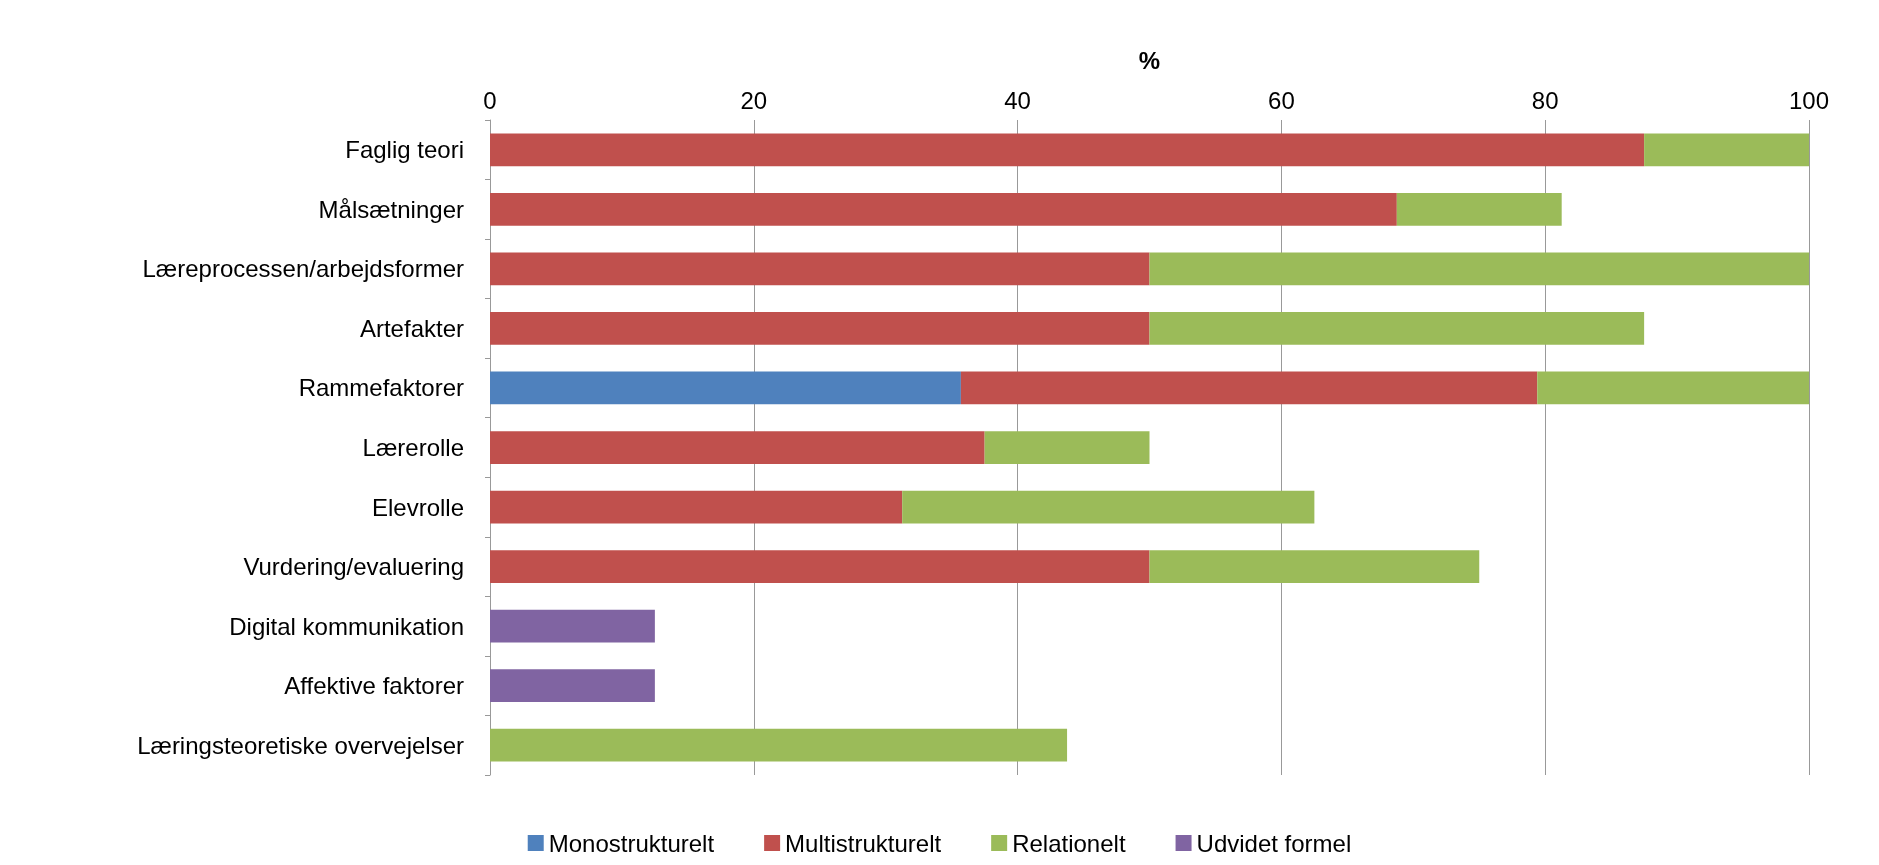 Image resolution: width=1879 pixels, height=865 pixels. I want to click on x-tick-label: 20, so click(754, 100).